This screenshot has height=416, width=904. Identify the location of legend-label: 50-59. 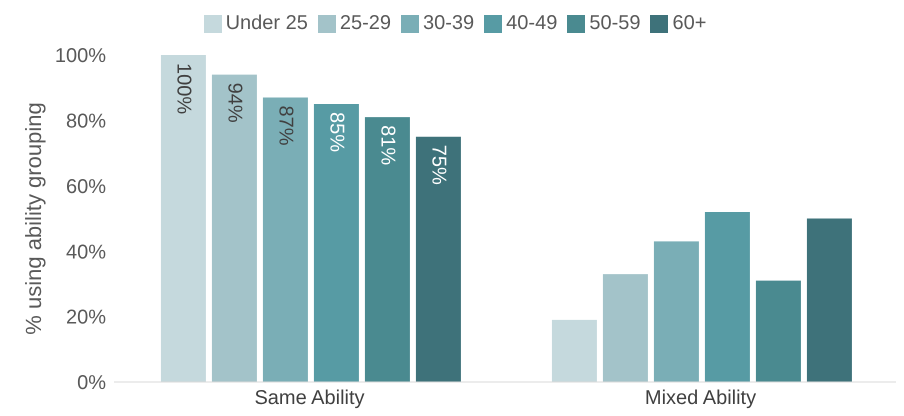
(614, 23).